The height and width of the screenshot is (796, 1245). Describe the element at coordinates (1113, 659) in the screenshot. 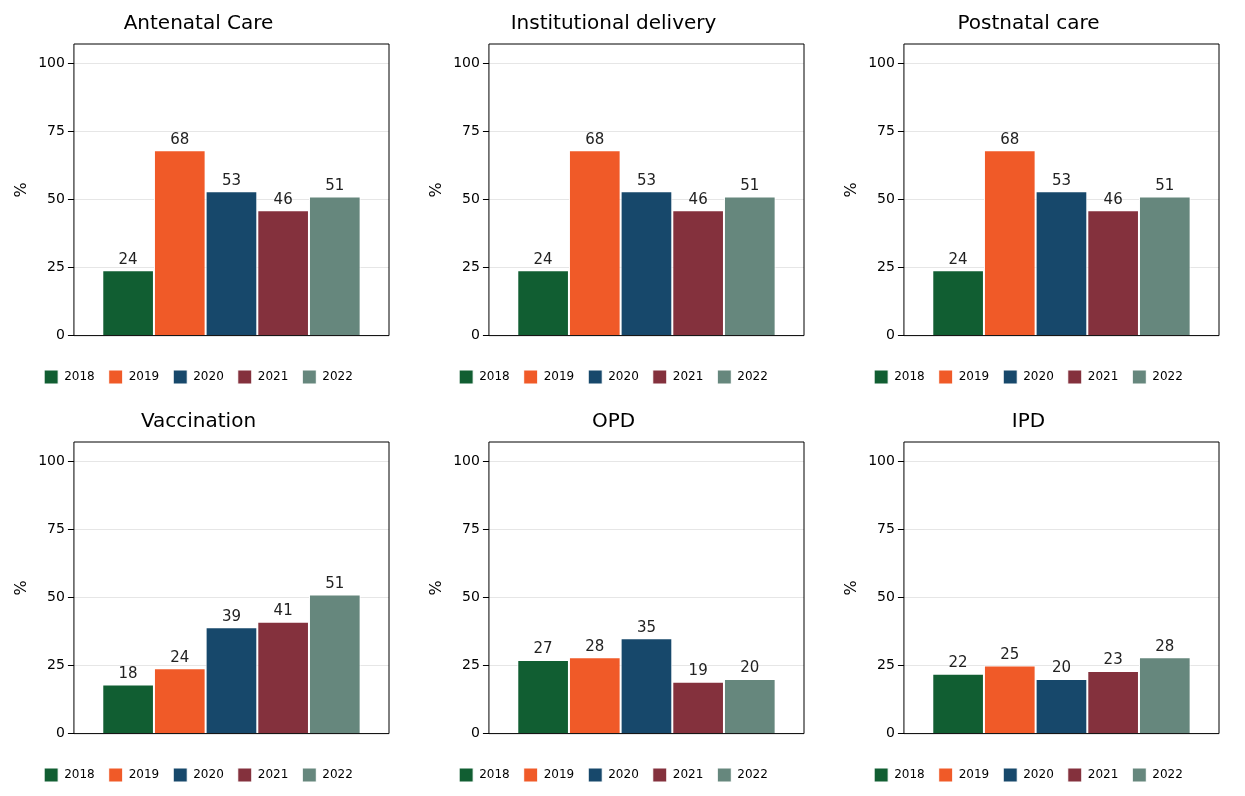

I see `data-label: 23` at that location.